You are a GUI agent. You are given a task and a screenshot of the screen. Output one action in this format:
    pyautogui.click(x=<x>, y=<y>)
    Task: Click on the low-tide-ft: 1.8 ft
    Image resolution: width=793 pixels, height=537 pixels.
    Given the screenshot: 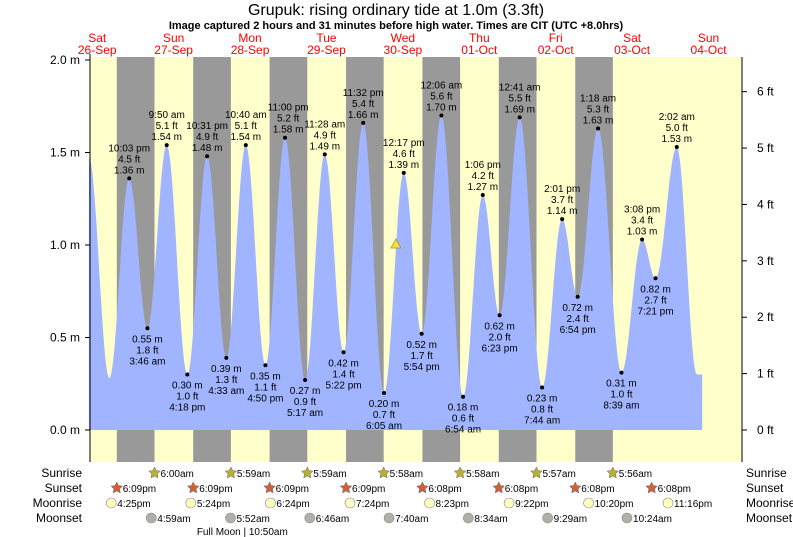 What is the action you would take?
    pyautogui.click(x=147, y=350)
    